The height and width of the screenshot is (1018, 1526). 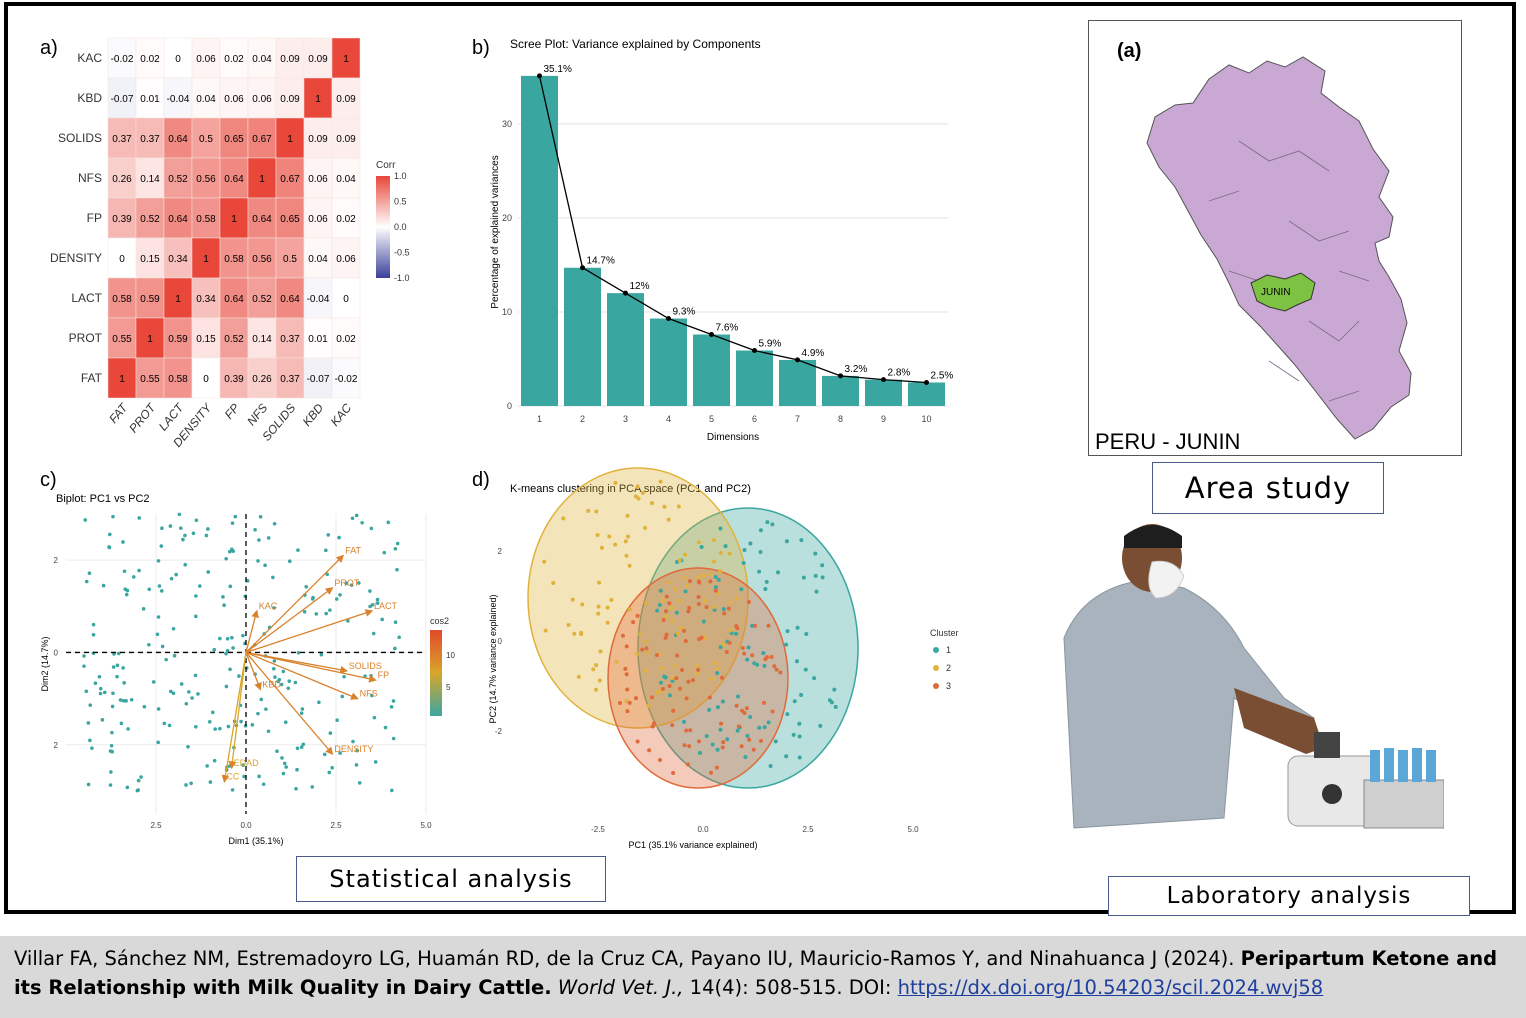 What do you see at coordinates (122, 99) in the screenshot?
I see `heatmap-cell-value: -0.07` at bounding box center [122, 99].